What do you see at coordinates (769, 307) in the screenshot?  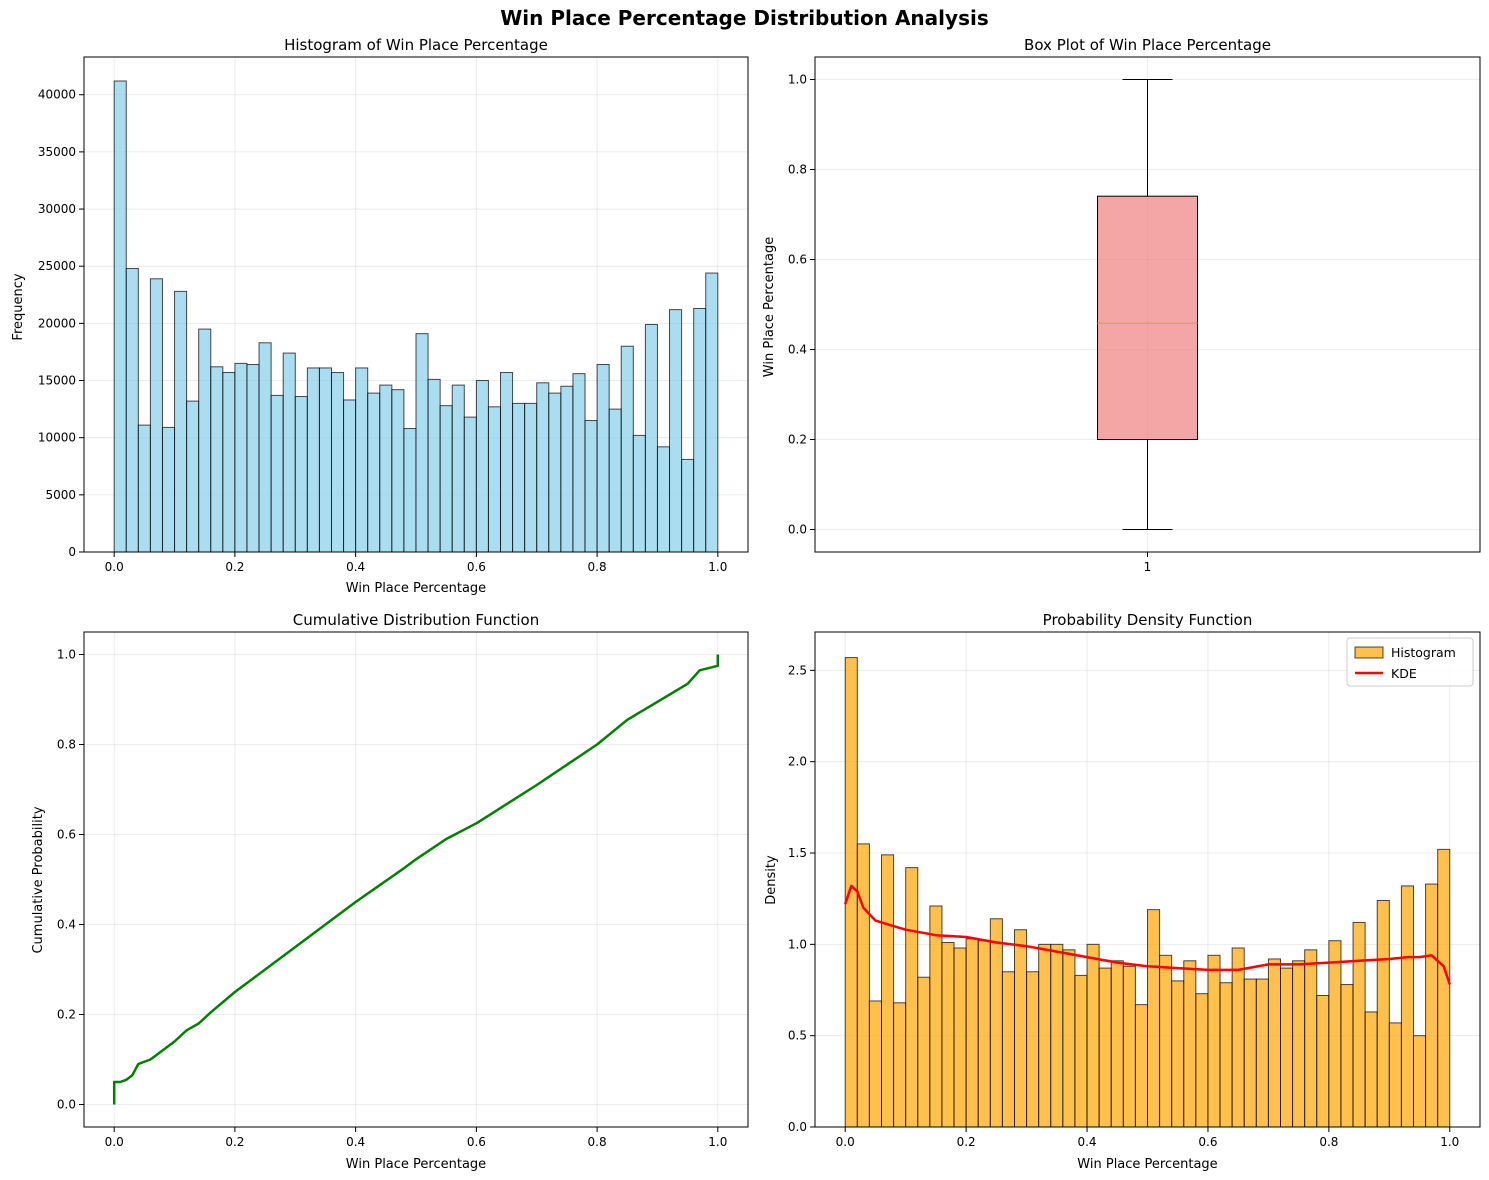 I see `y-axis-label: Win Place Percentage` at bounding box center [769, 307].